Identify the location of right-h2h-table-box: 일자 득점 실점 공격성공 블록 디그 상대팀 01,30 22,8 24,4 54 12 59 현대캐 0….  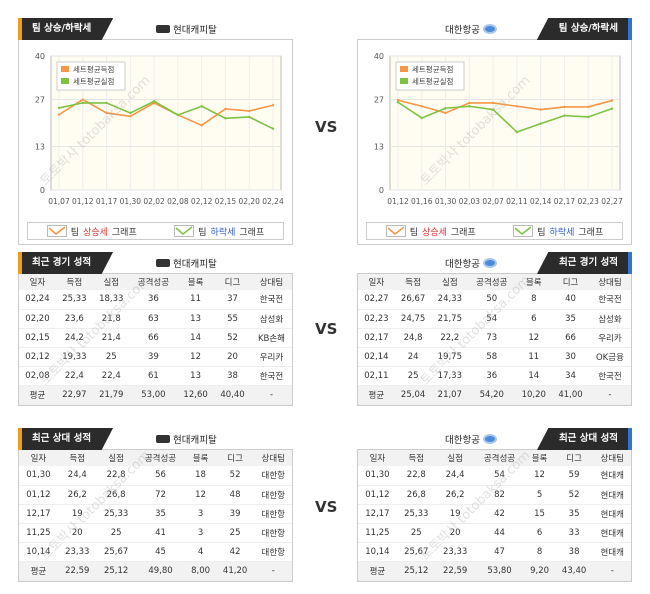
(494, 516).